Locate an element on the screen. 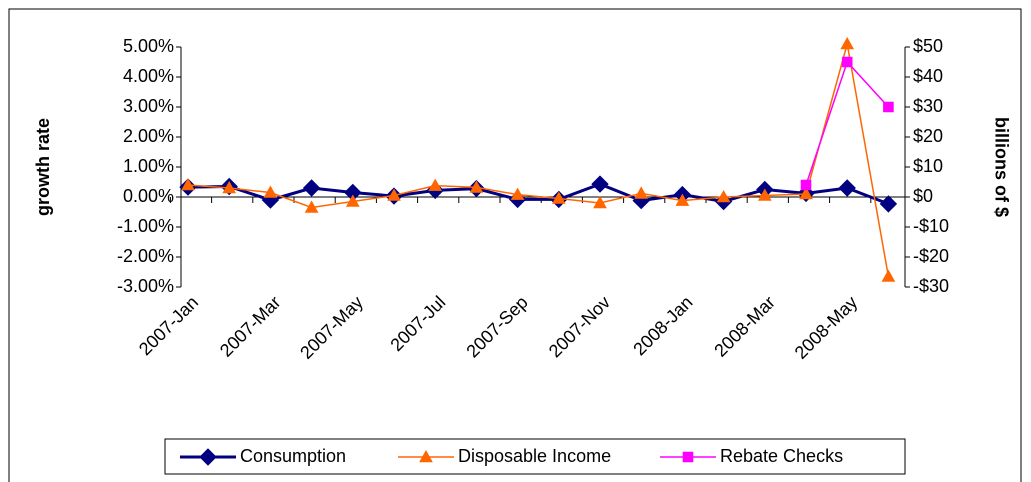 This screenshot has width=1031, height=482. y2-tick-label: $40 is located at coordinates (928, 76).